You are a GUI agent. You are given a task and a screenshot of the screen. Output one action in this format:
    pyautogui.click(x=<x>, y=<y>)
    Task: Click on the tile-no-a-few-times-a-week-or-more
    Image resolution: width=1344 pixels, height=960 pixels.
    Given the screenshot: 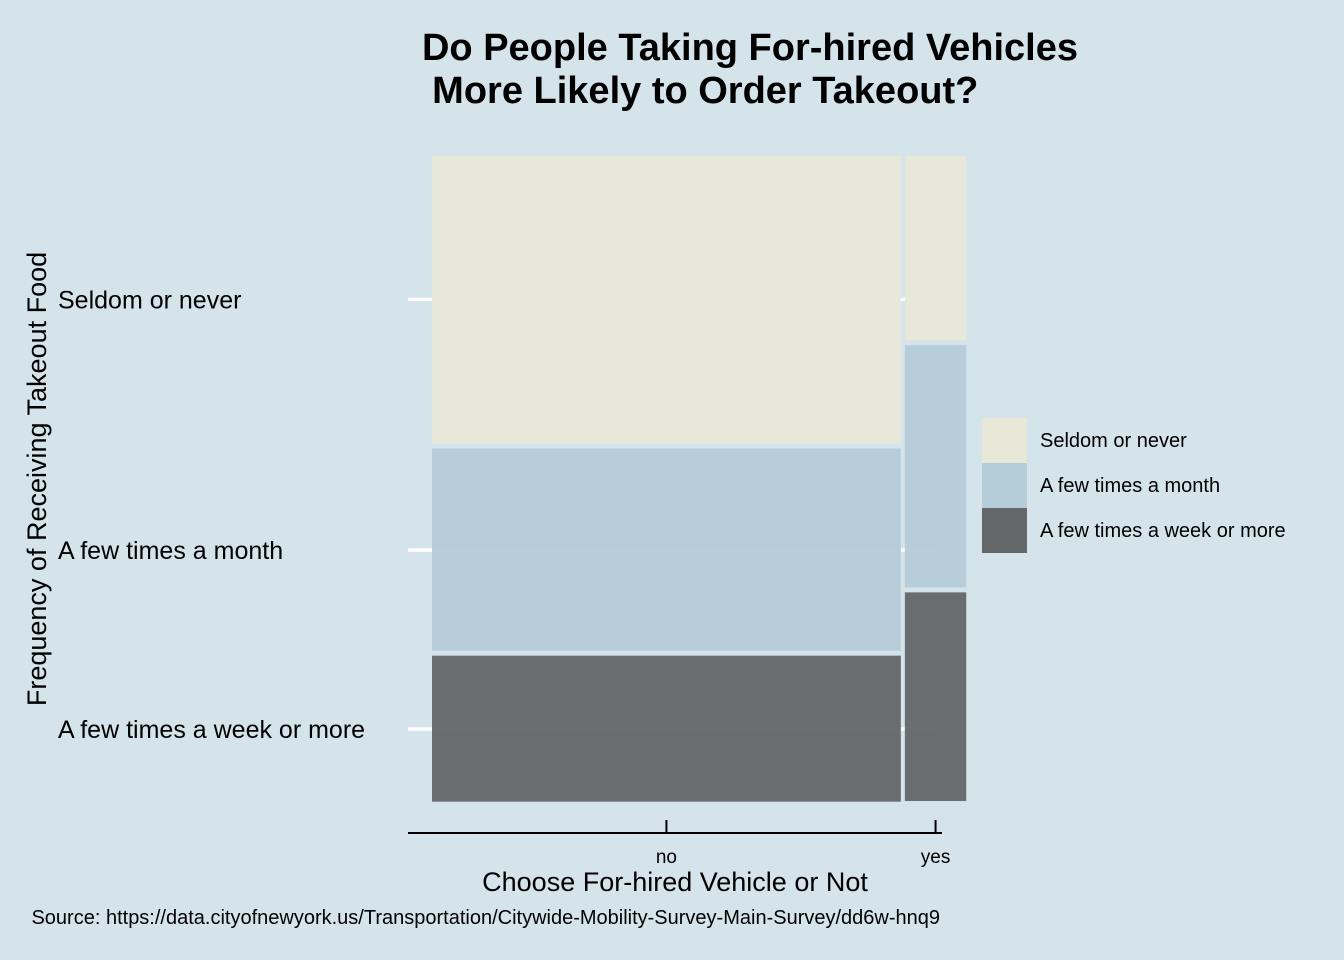 What is the action you would take?
    pyautogui.click(x=666, y=728)
    